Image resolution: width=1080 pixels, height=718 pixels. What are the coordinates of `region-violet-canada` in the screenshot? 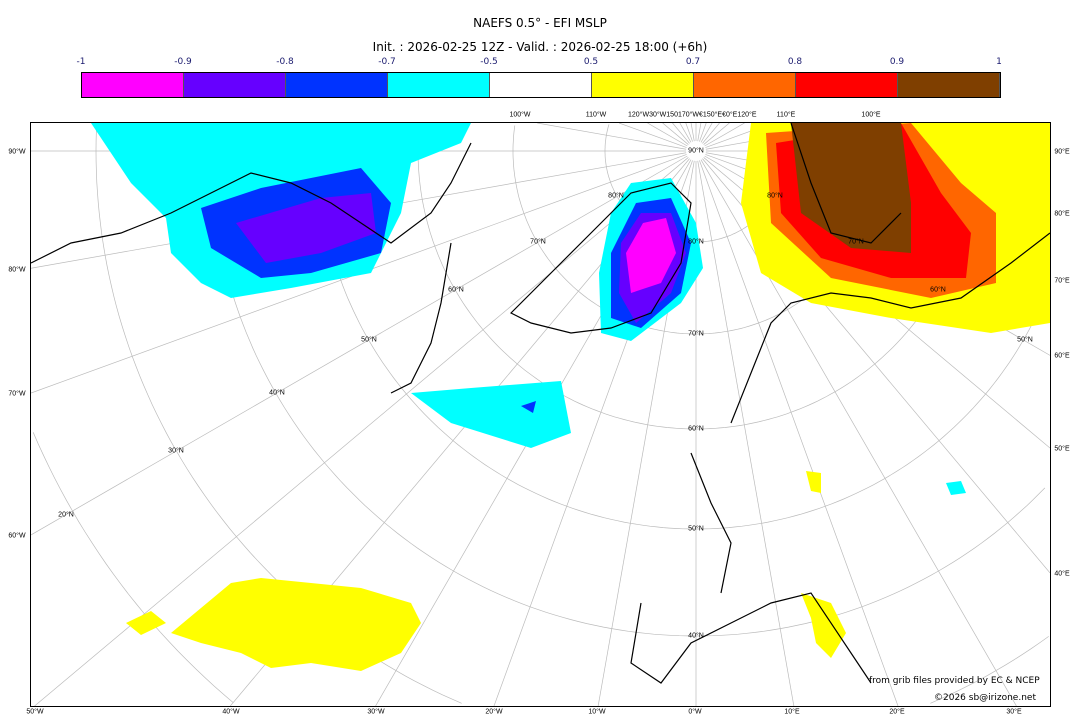 It's located at (306, 228).